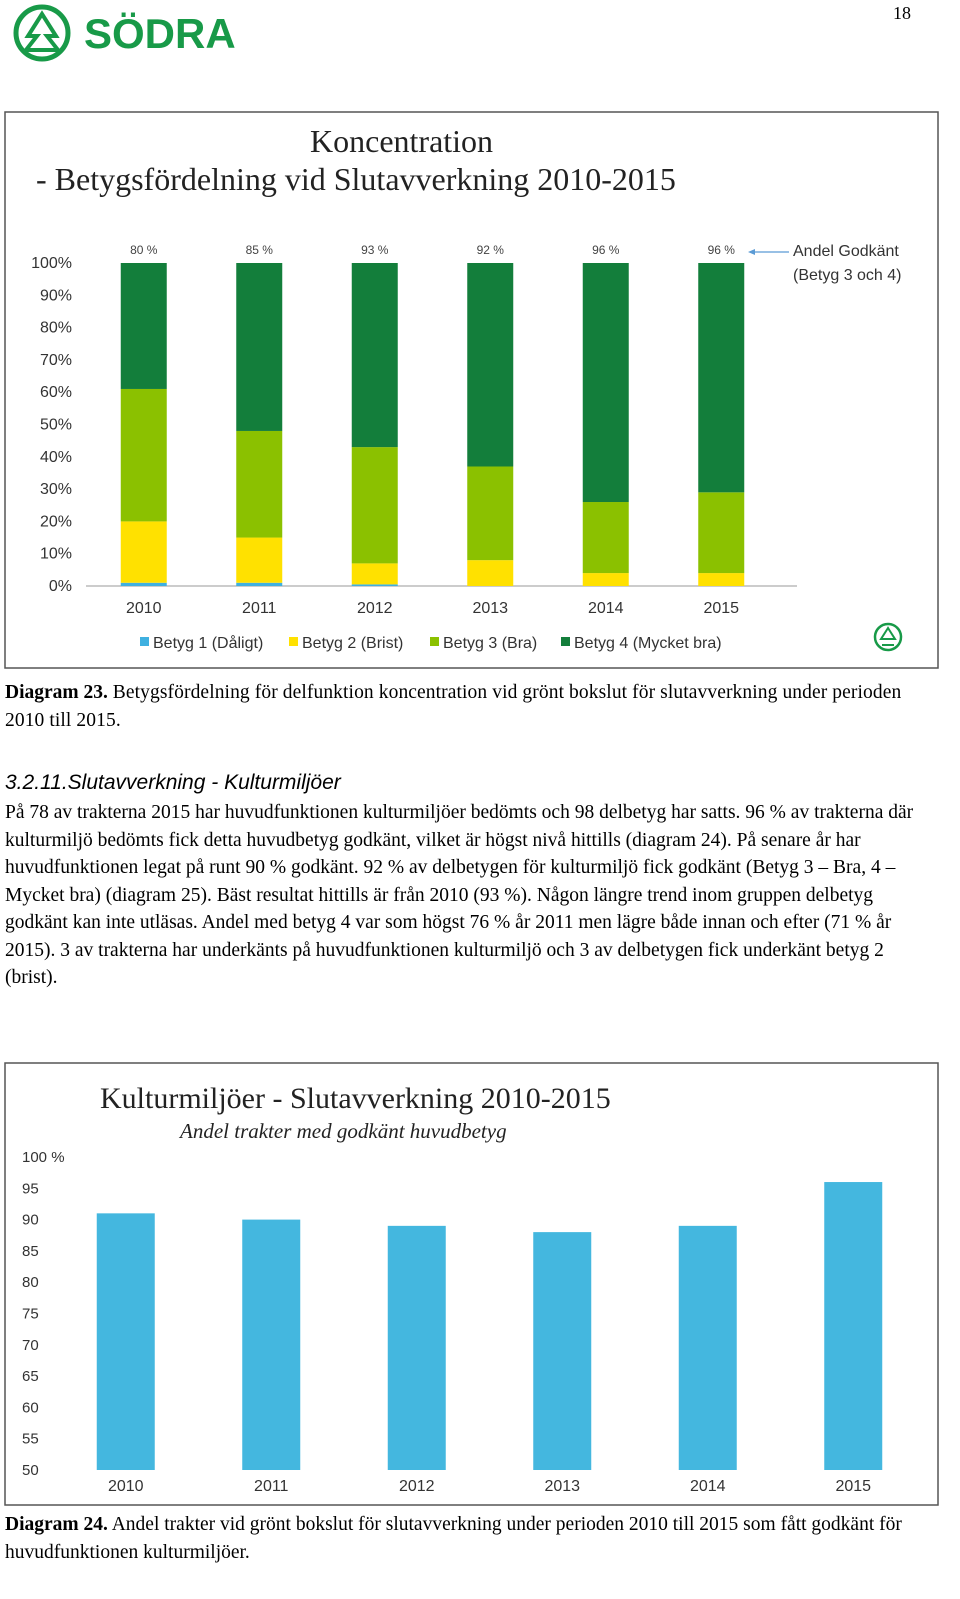 This screenshot has width=960, height=1599. Describe the element at coordinates (56, 457) in the screenshot. I see `y-tick-label: 40%` at that location.